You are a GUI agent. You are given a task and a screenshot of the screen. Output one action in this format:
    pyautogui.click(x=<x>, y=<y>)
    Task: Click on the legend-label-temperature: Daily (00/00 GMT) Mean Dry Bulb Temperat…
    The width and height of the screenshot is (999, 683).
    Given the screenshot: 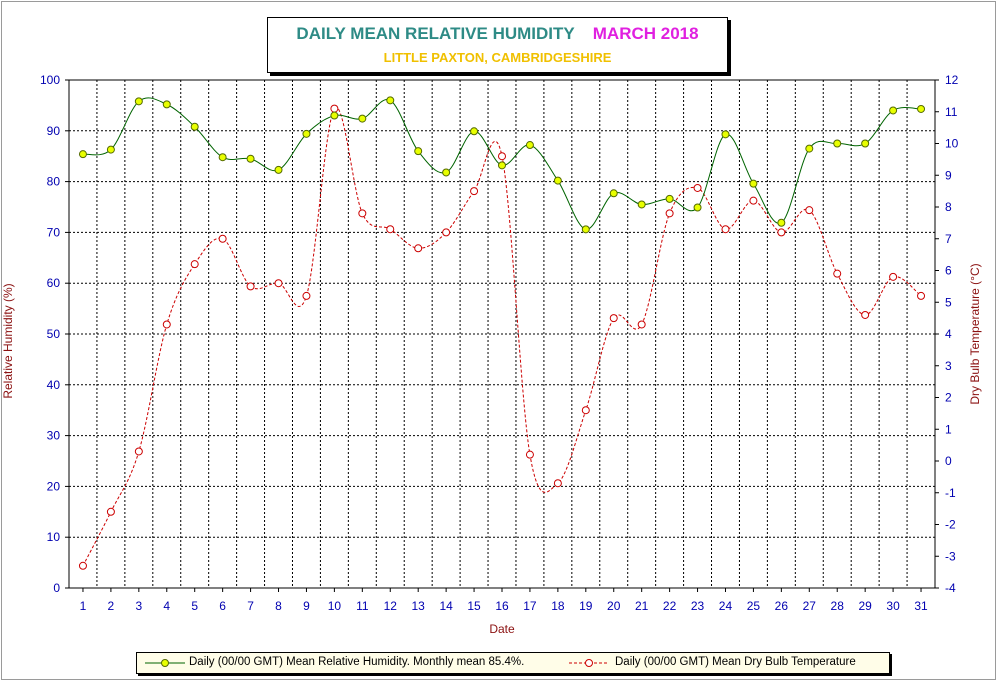 What is the action you would take?
    pyautogui.click(x=735, y=662)
    